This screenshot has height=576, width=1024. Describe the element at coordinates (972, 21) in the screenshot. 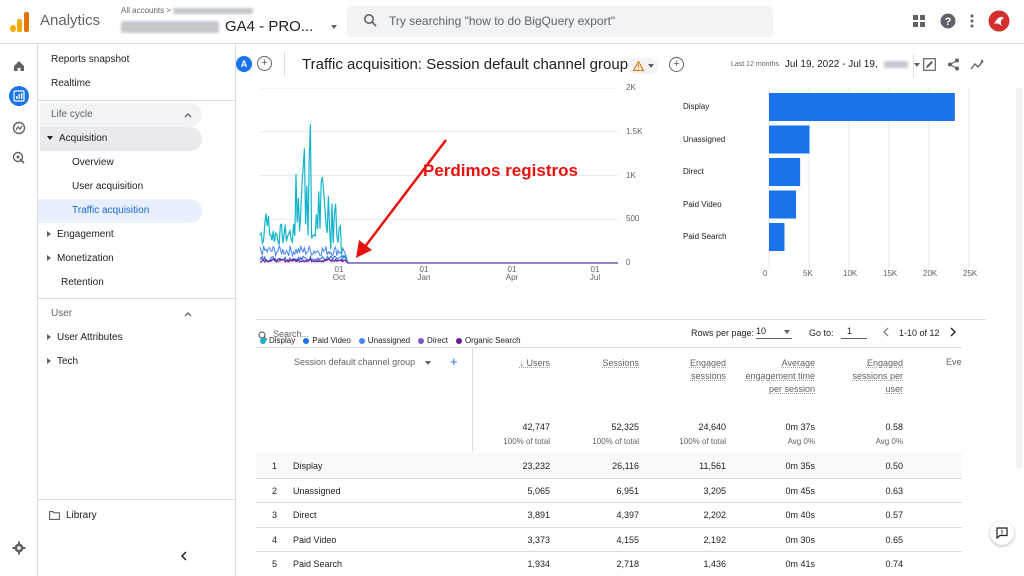

I see `more-vert-icon` at that location.